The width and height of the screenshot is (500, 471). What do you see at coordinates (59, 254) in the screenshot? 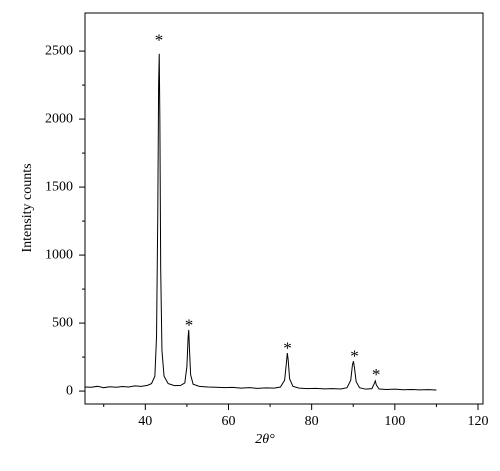
I see `y-tick-label: 1000` at bounding box center [59, 254].